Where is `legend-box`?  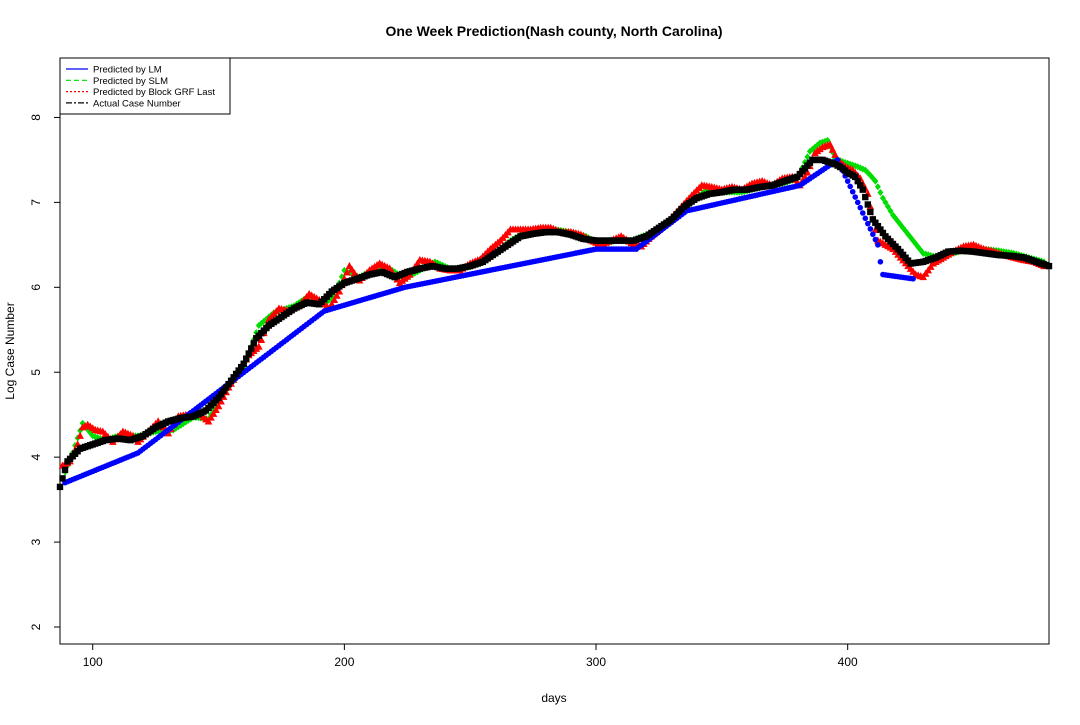
legend-box is located at coordinates (145, 86).